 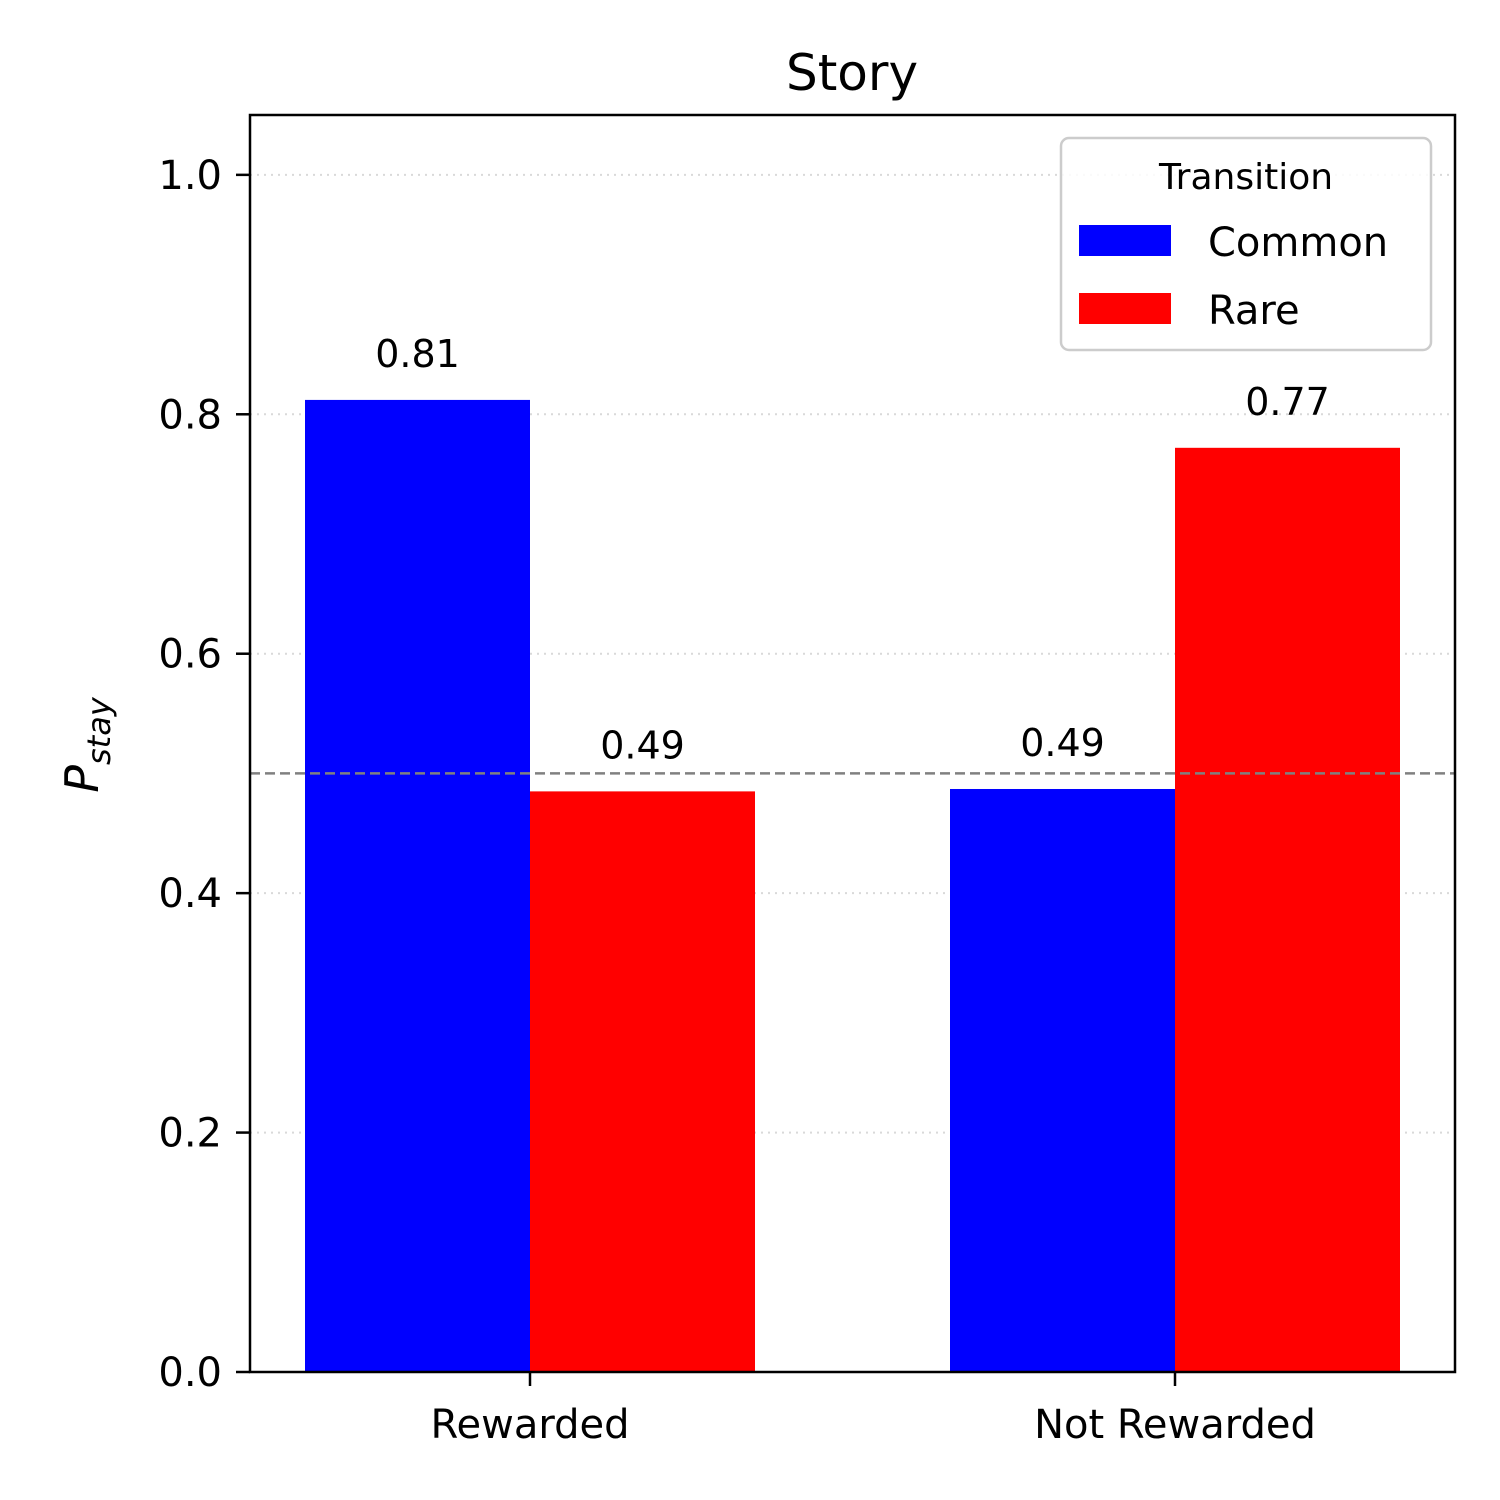 What do you see at coordinates (1254, 311) in the screenshot?
I see `legend-label-rare: Rare` at bounding box center [1254, 311].